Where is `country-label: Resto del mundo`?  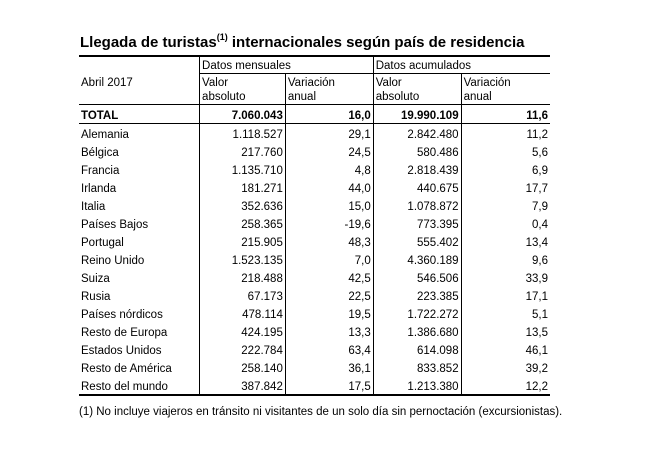
country-label: Resto del mundo is located at coordinates (139, 386).